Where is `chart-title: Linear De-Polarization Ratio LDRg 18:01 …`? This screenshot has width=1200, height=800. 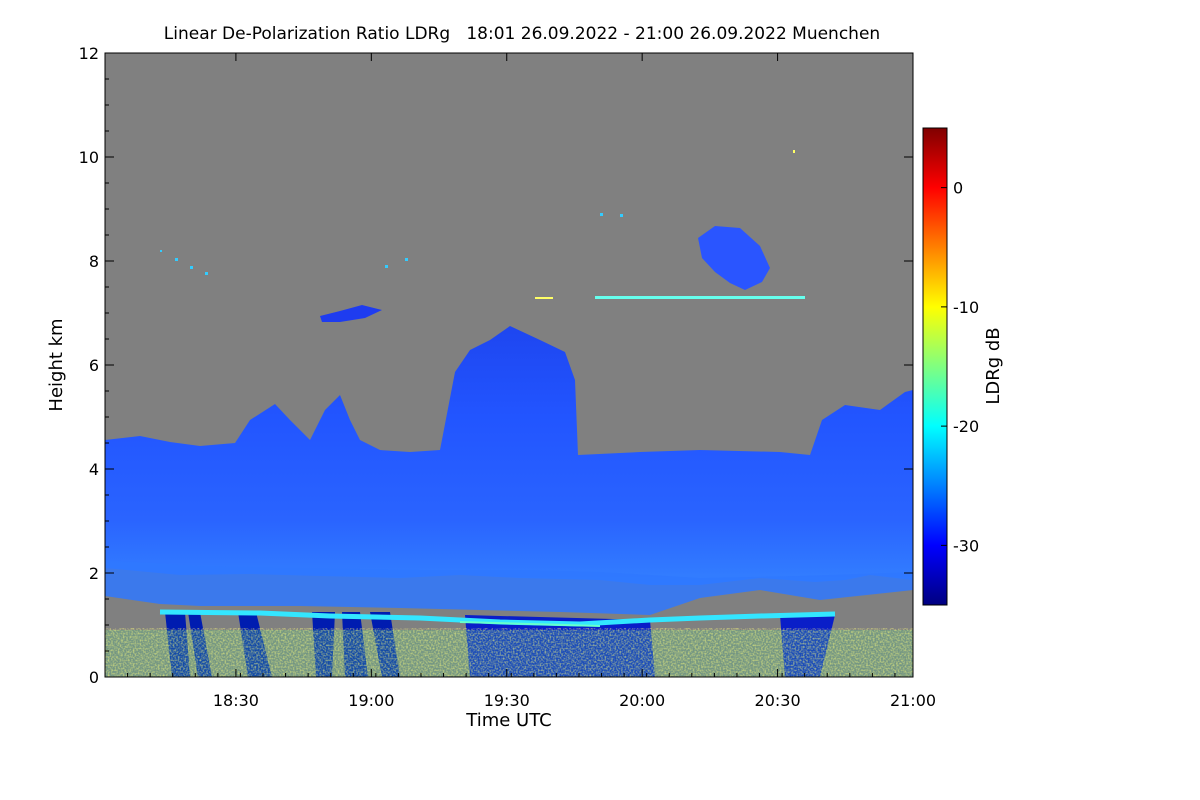
chart-title: Linear De-Polarization Ratio LDRg 18:01 … is located at coordinates (522, 34).